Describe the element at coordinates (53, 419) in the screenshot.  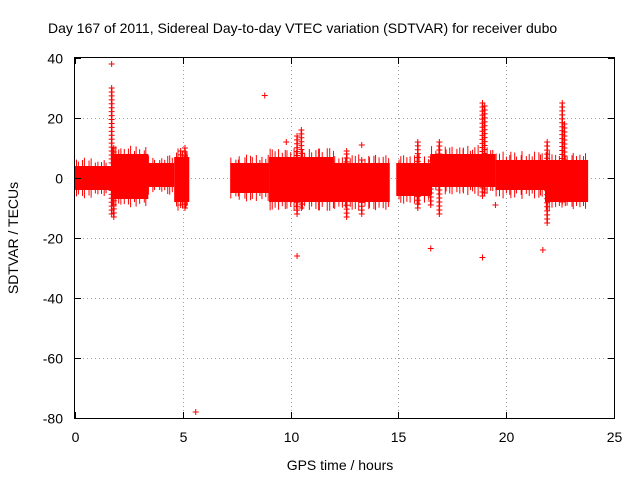
I see `y-tick-label: -80` at that location.